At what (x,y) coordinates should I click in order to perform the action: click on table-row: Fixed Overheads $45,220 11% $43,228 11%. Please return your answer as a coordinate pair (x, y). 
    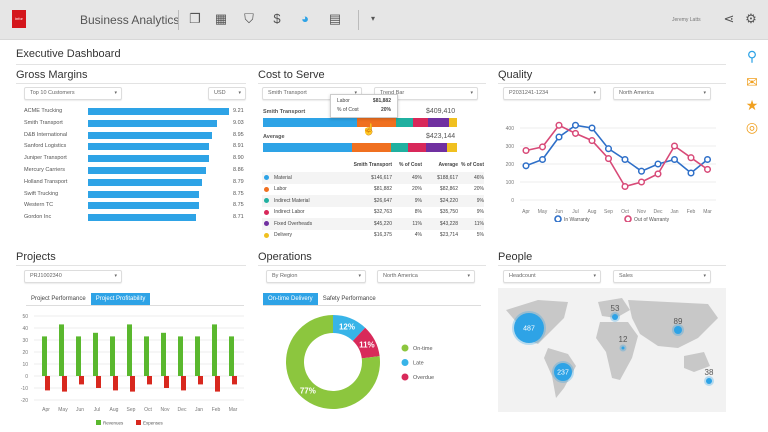
    Looking at the image, I should click on (373, 224).